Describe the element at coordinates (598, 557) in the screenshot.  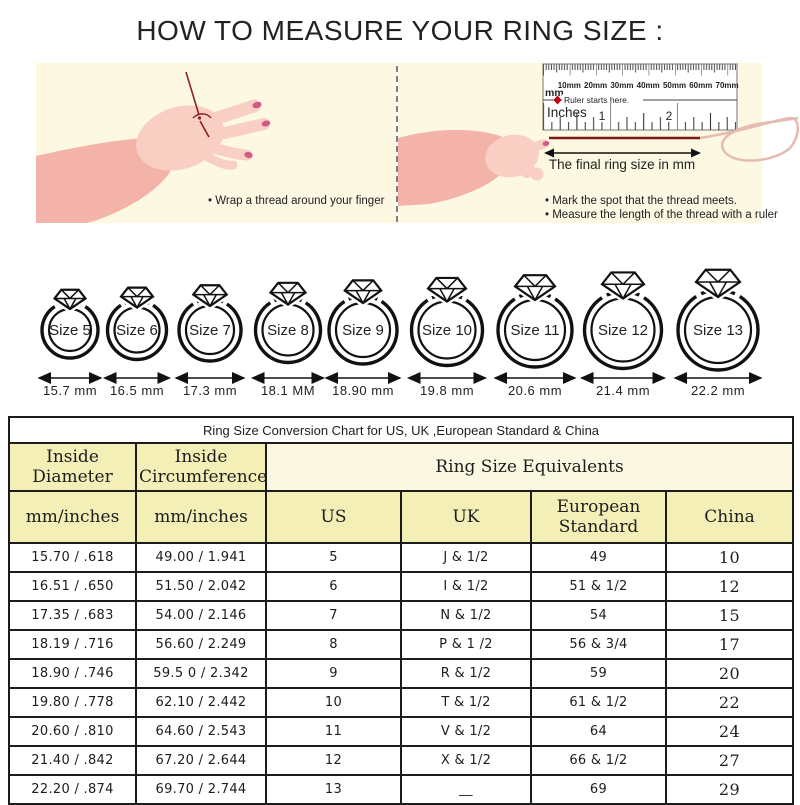
I see `cell-eu: 49` at that location.